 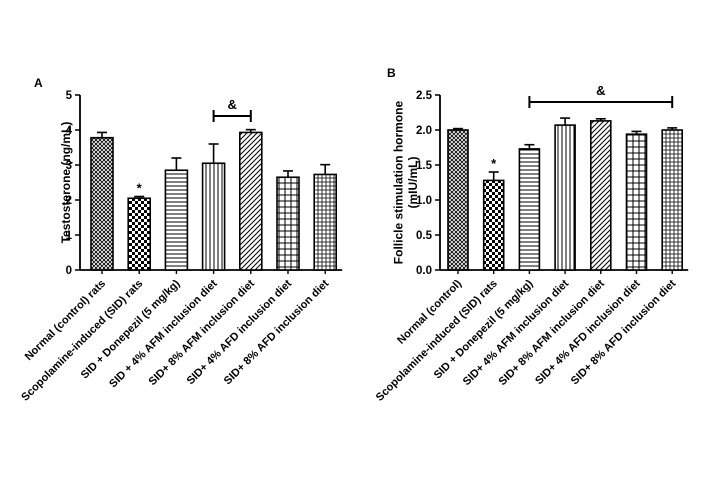 I want to click on y-tick-label: 2.5, so click(x=424, y=96).